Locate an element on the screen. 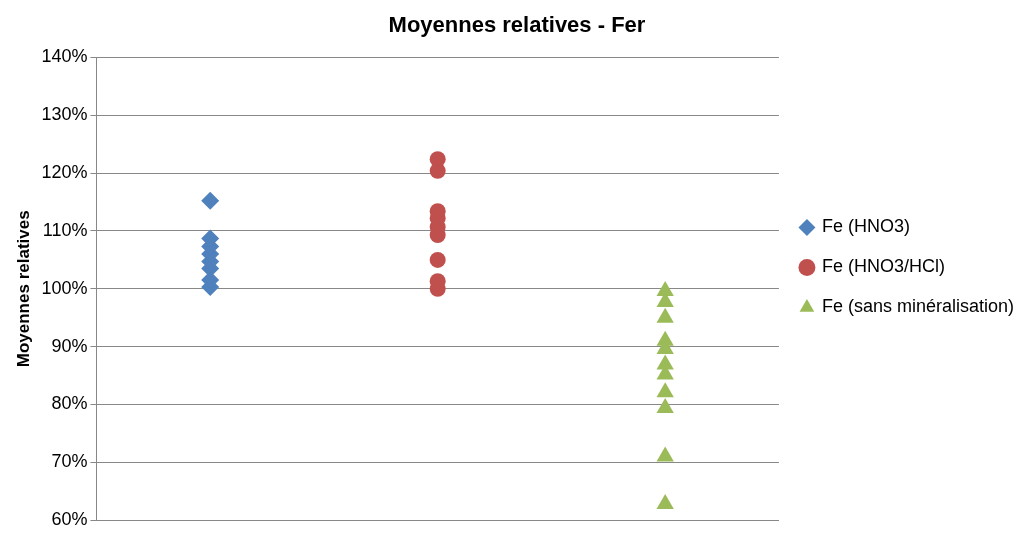 This screenshot has height=534, width=1034. y-tick-label: 110% is located at coordinates (65, 229).